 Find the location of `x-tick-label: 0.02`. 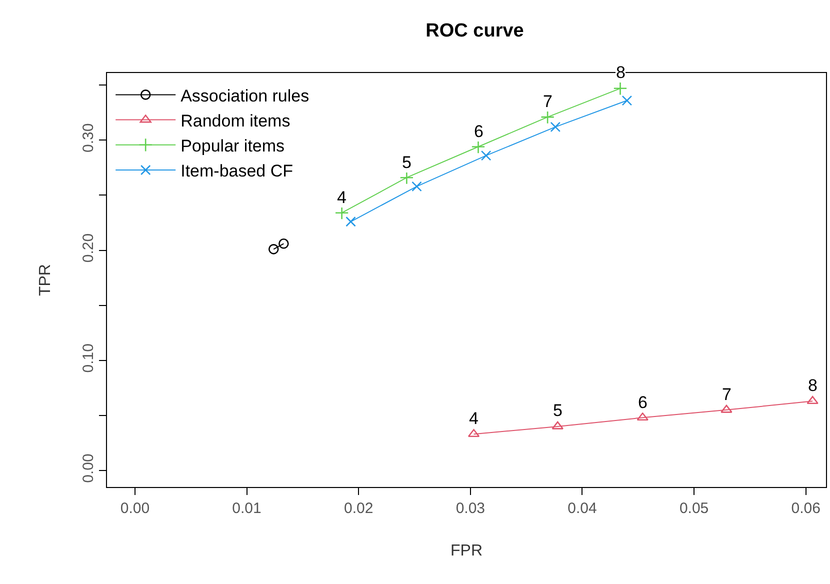

x-tick-label: 0.02 is located at coordinates (359, 508).